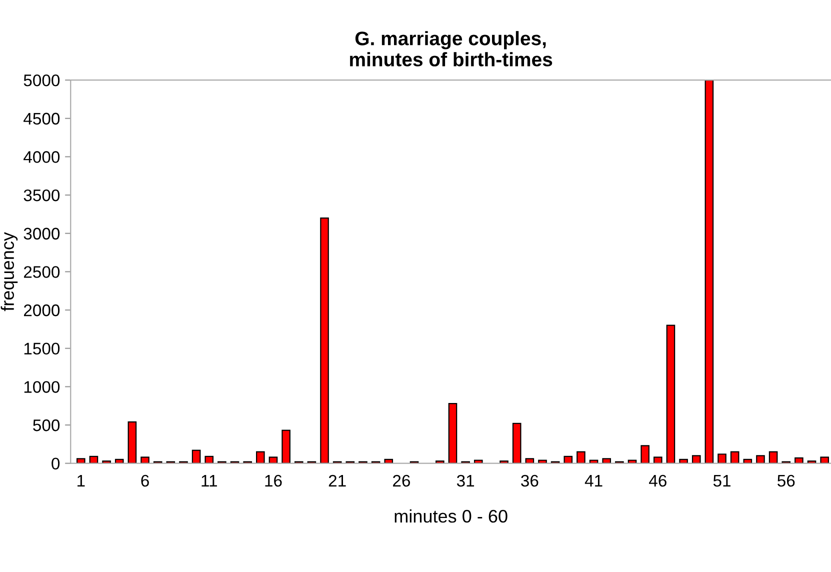  I want to click on x-tick-label: 6, so click(145, 480).